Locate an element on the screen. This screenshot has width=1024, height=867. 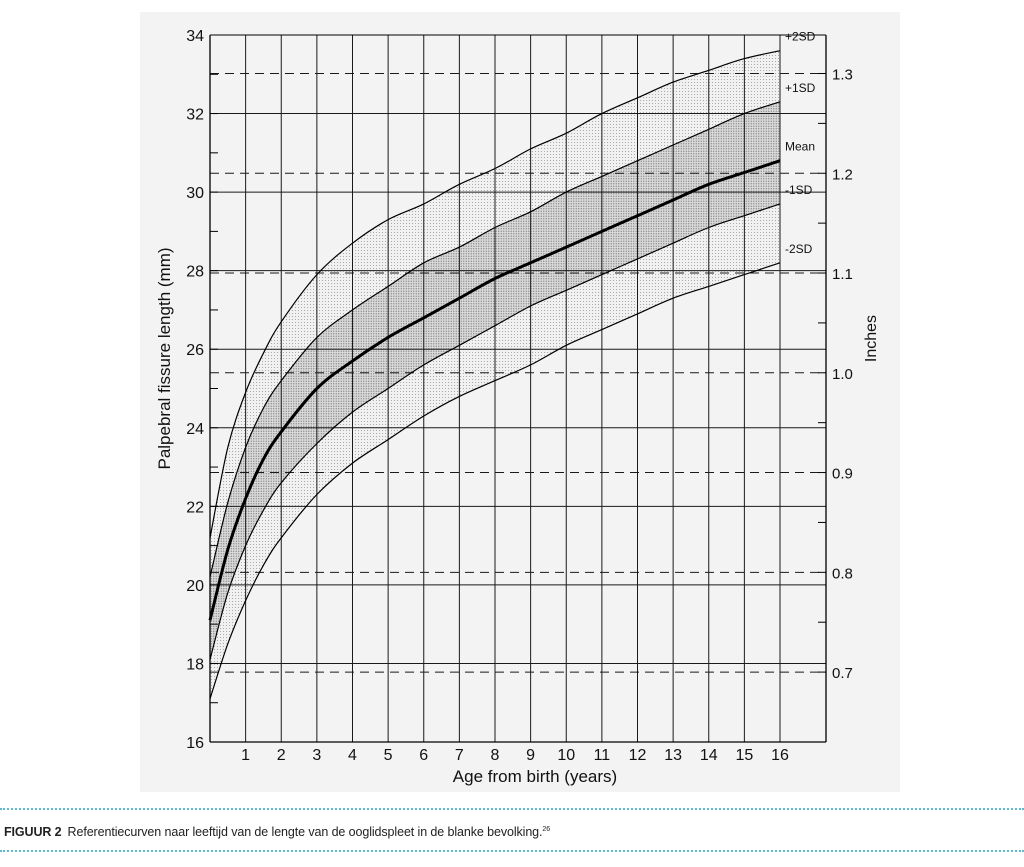
x-tick-label: 3 is located at coordinates (316, 755).